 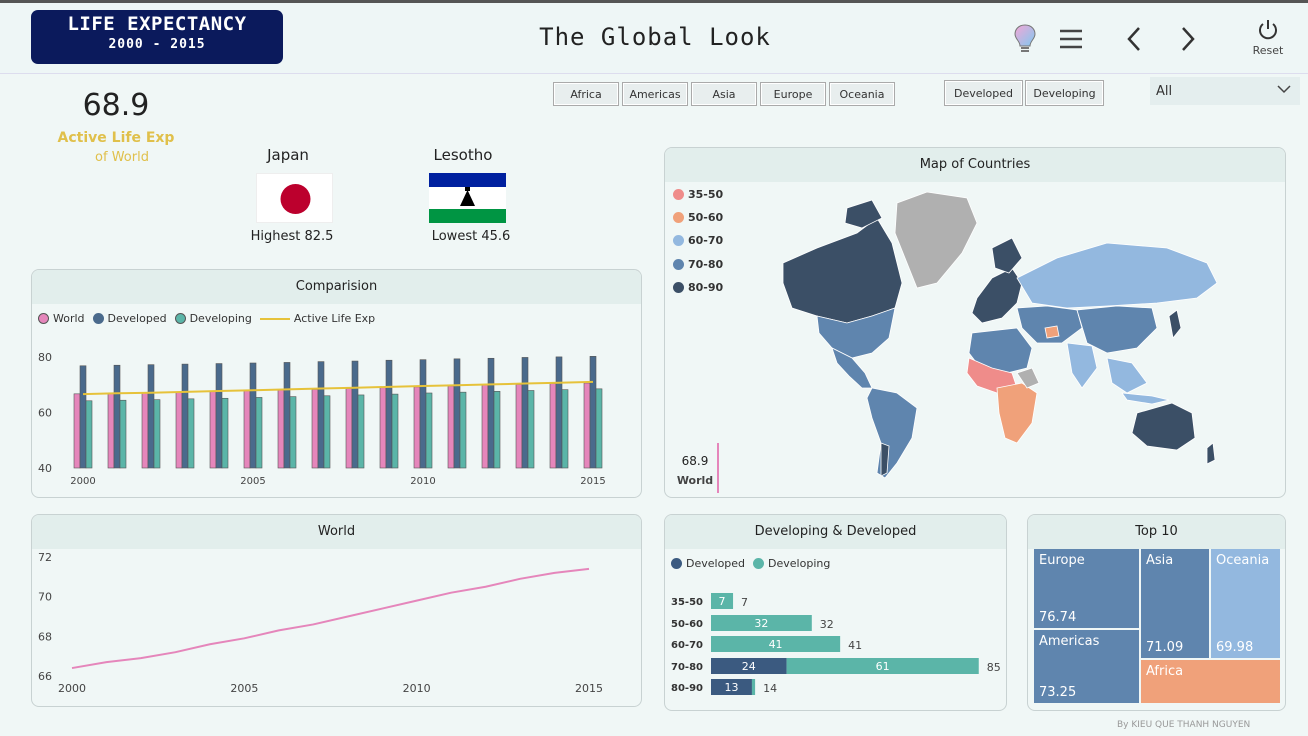 What do you see at coordinates (422, 481) in the screenshot?
I see `x-tick-label: 2010` at bounding box center [422, 481].